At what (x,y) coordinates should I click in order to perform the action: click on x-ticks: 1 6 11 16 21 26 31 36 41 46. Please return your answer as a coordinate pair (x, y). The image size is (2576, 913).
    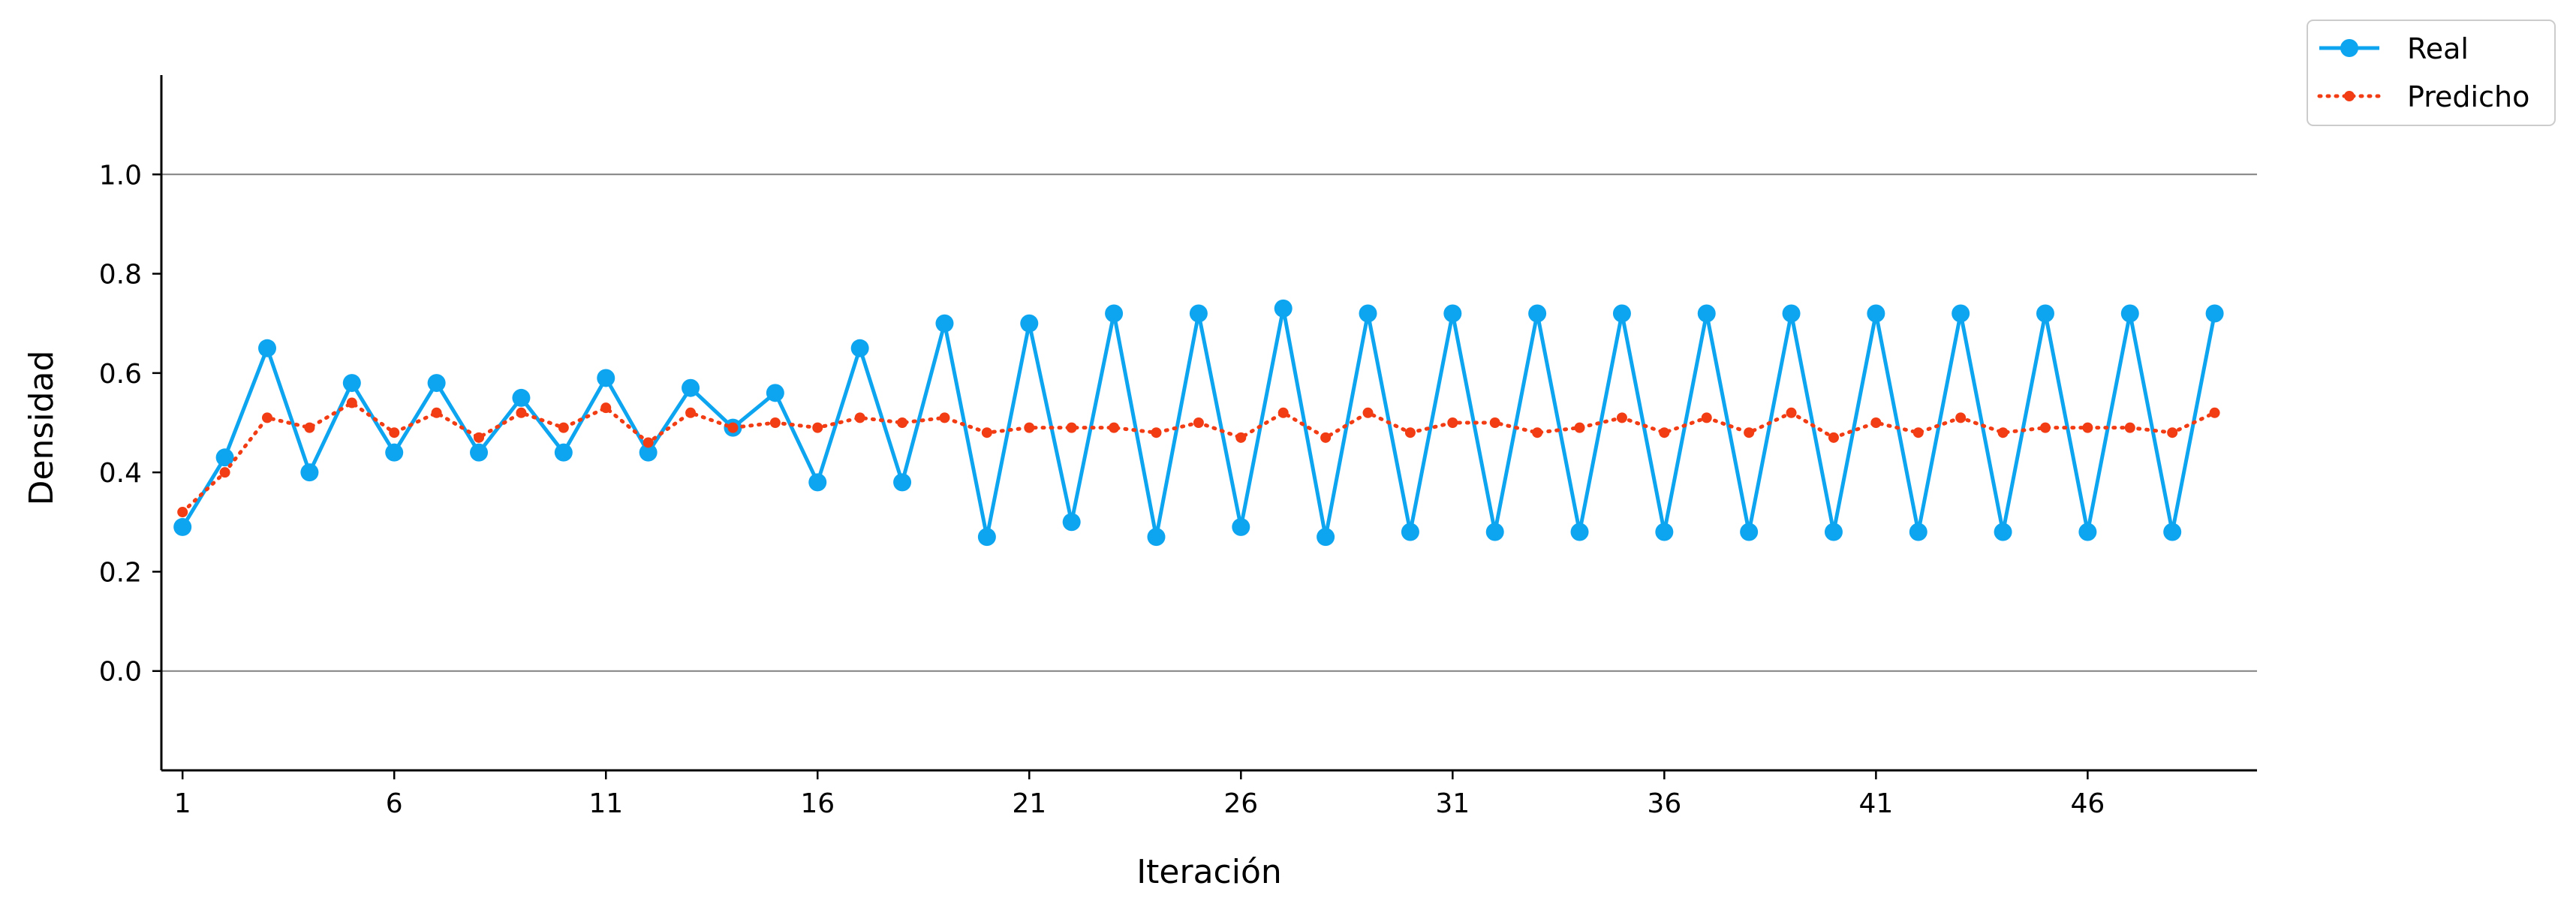
    Looking at the image, I should click on (1139, 794).